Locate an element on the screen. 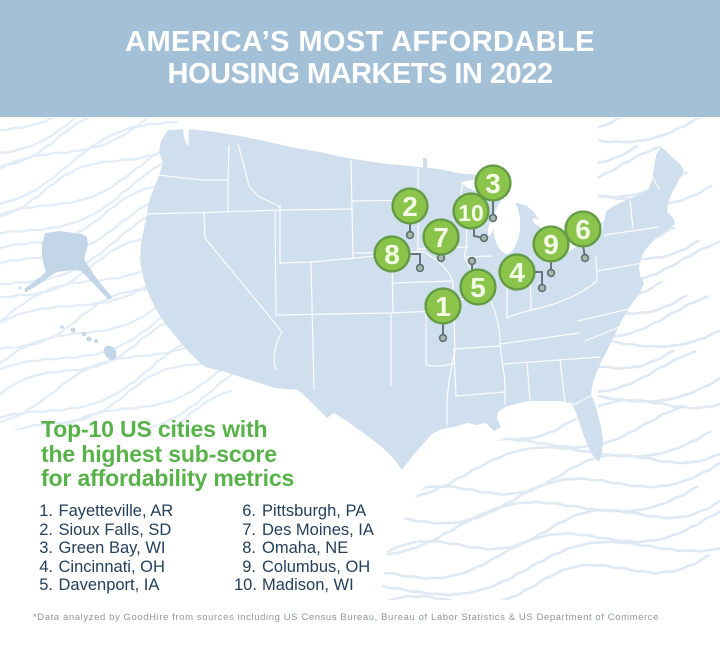 The width and height of the screenshot is (720, 654). svg-text: 1 is located at coordinates (443, 306).